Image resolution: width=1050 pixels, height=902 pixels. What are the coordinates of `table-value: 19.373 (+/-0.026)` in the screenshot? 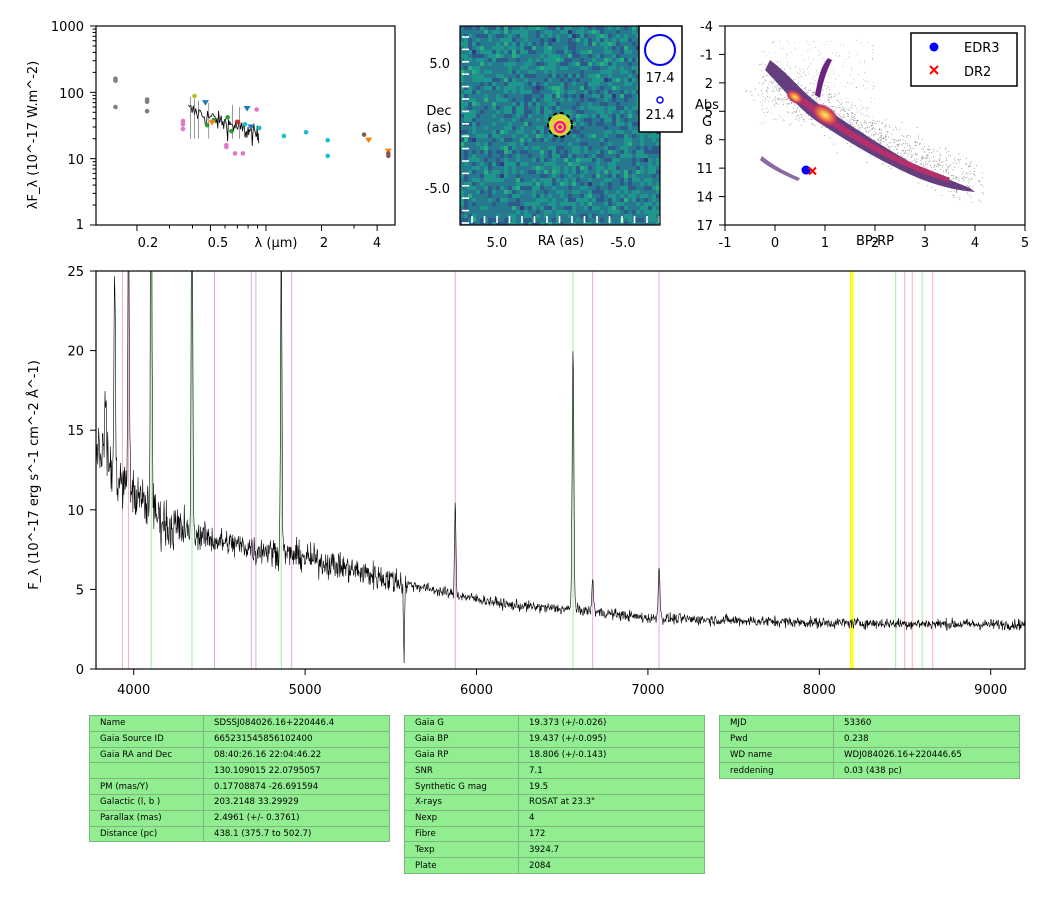 It's located at (611, 723).